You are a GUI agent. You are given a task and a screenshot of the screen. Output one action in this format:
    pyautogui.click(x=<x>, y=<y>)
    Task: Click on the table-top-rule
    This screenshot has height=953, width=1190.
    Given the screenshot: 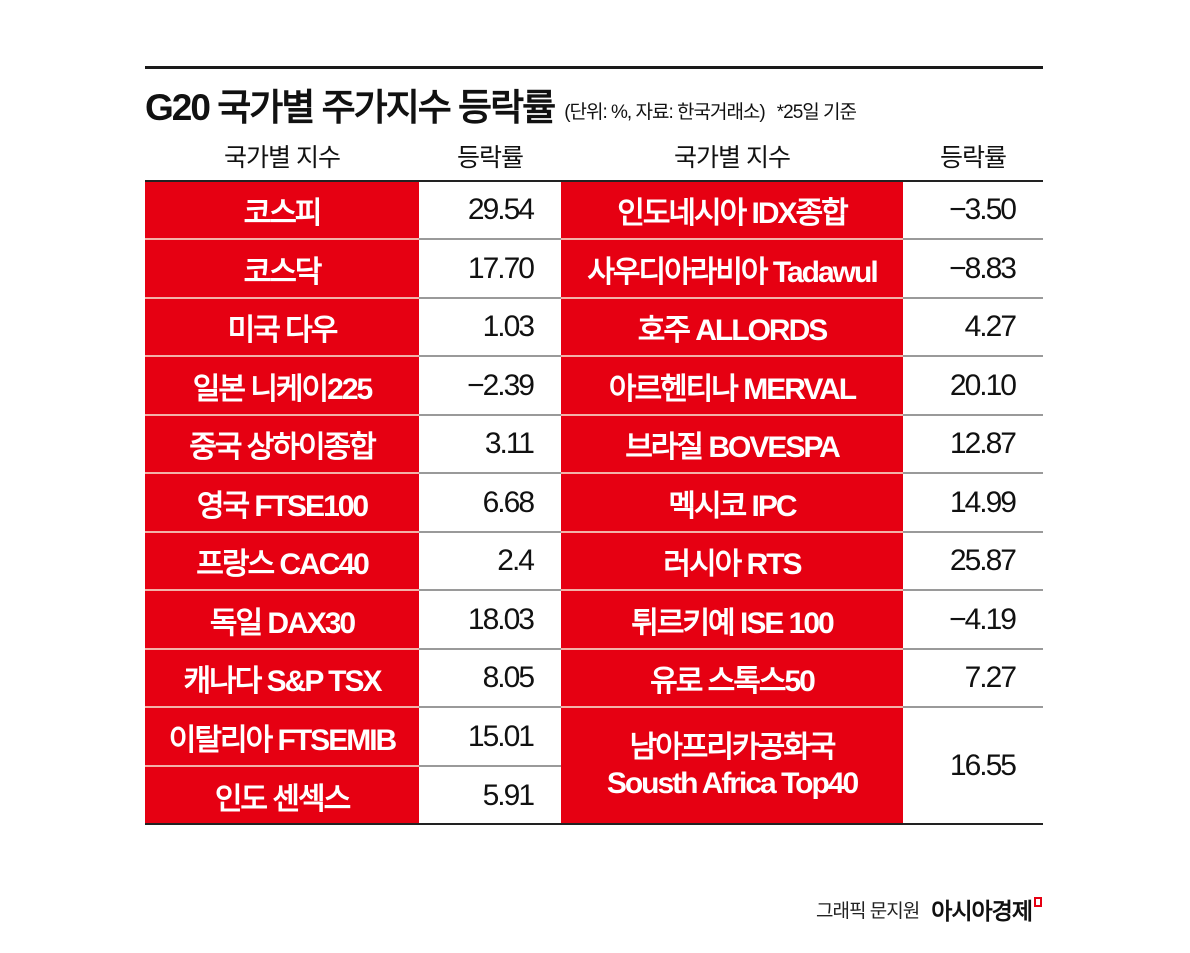 What is the action you would take?
    pyautogui.click(x=594, y=181)
    